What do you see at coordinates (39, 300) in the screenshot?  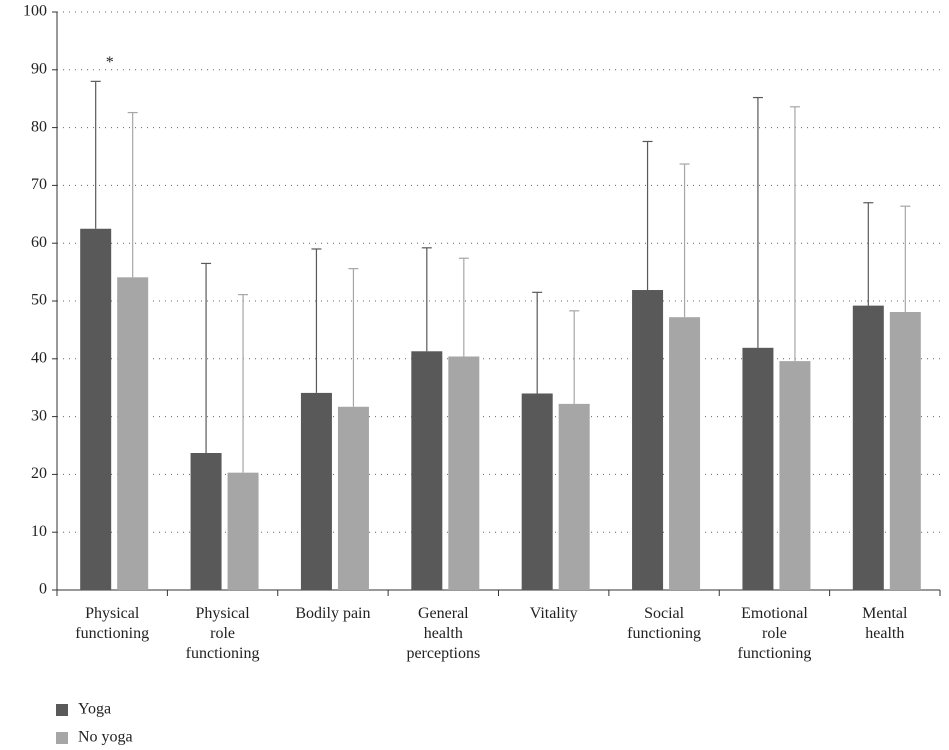 I see `y-tick-label: 50` at bounding box center [39, 300].